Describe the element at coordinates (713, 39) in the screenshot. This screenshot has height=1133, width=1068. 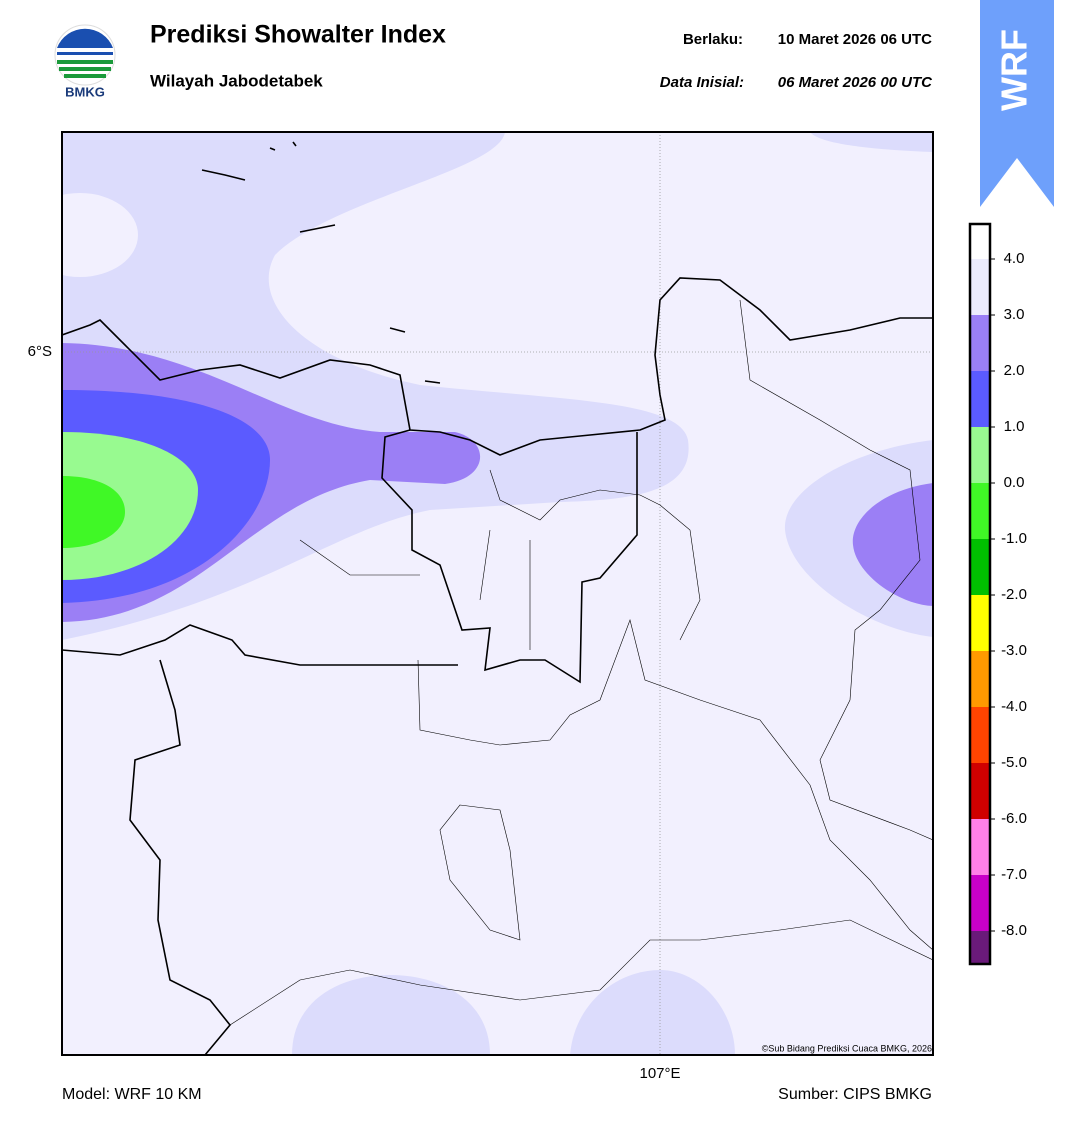
I see `valid-label: Berlaku:` at that location.